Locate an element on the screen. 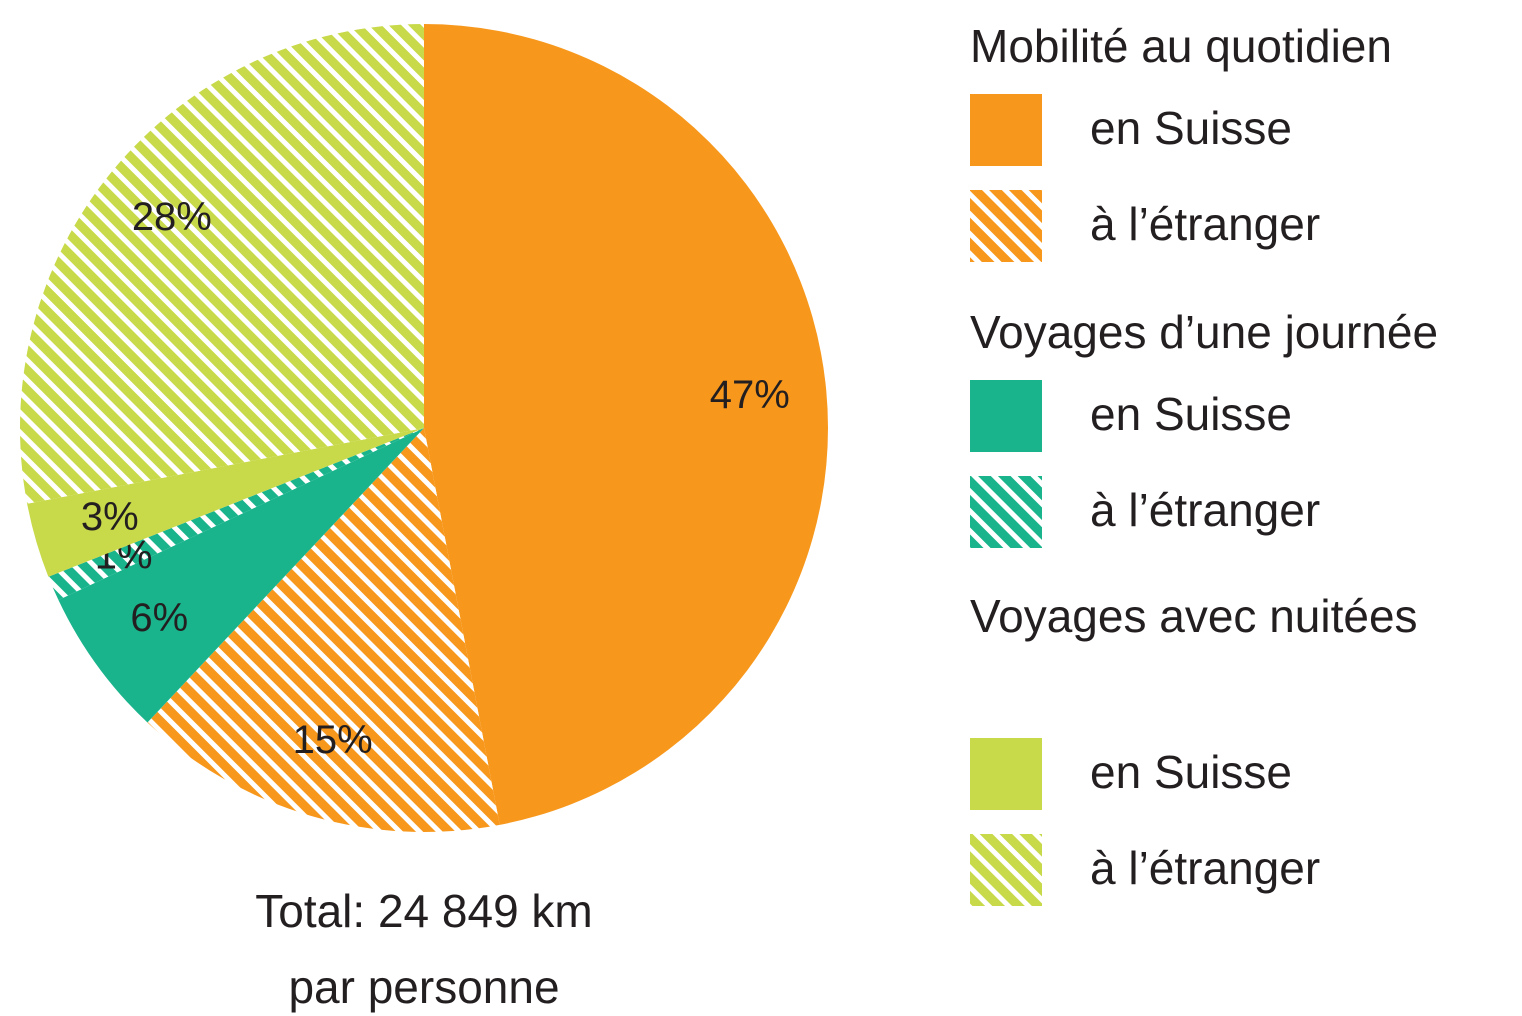  slice-label: 6% is located at coordinates (159, 618).